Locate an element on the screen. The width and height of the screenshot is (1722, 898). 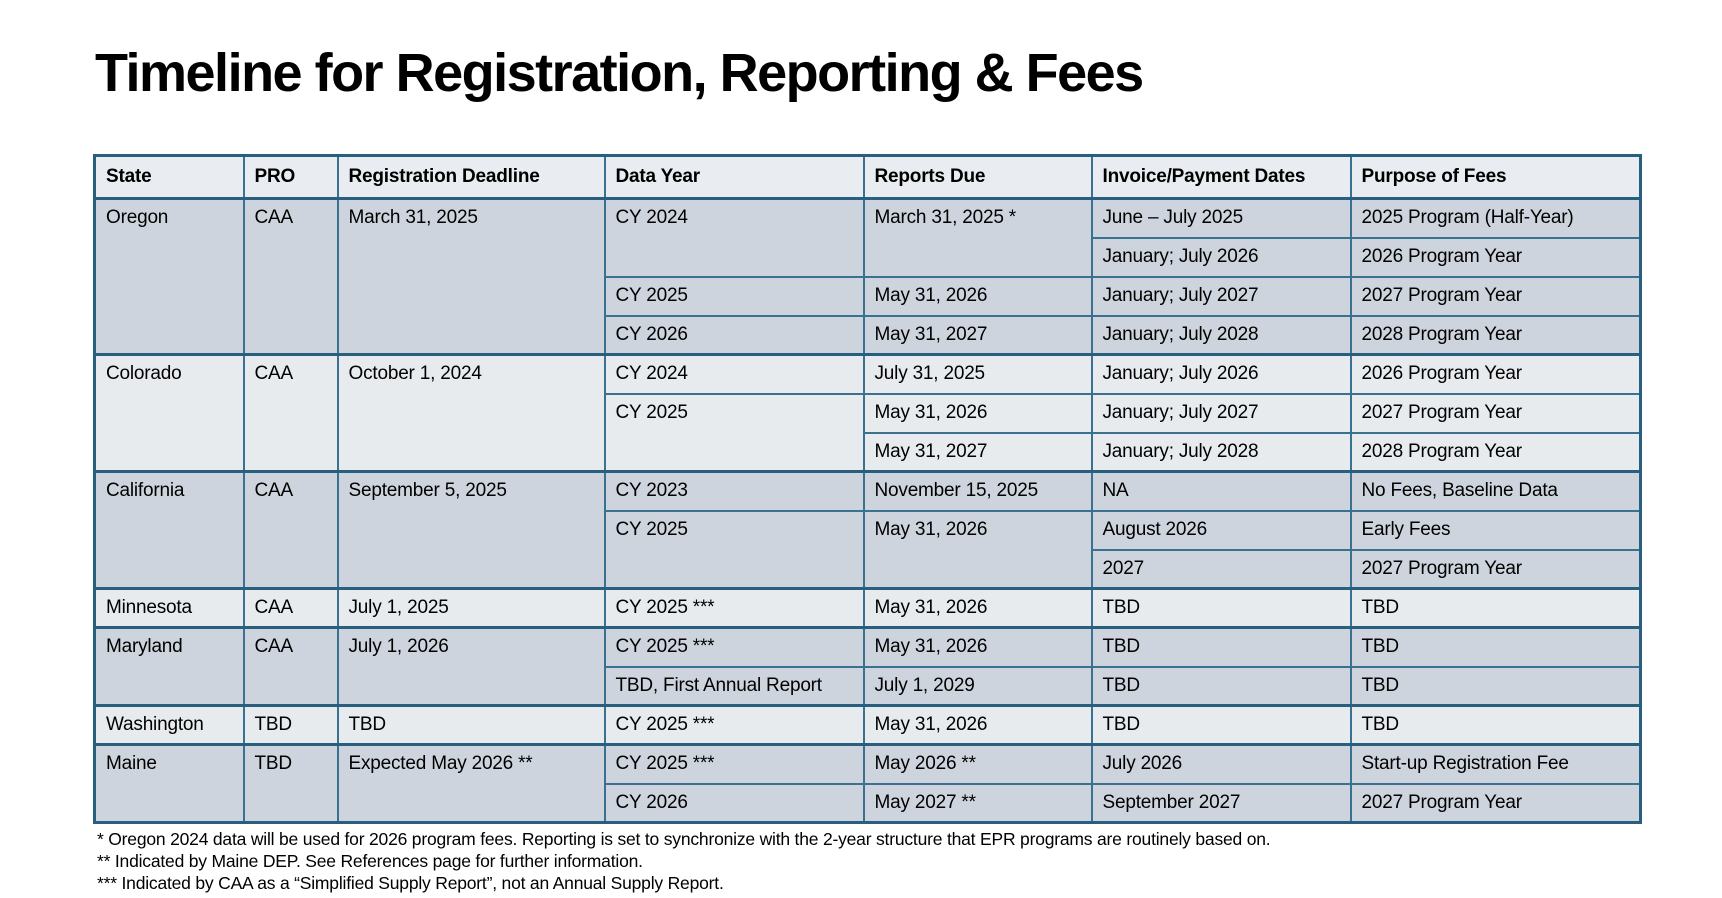
cell-invoice: September 2027 is located at coordinates (1221, 803).